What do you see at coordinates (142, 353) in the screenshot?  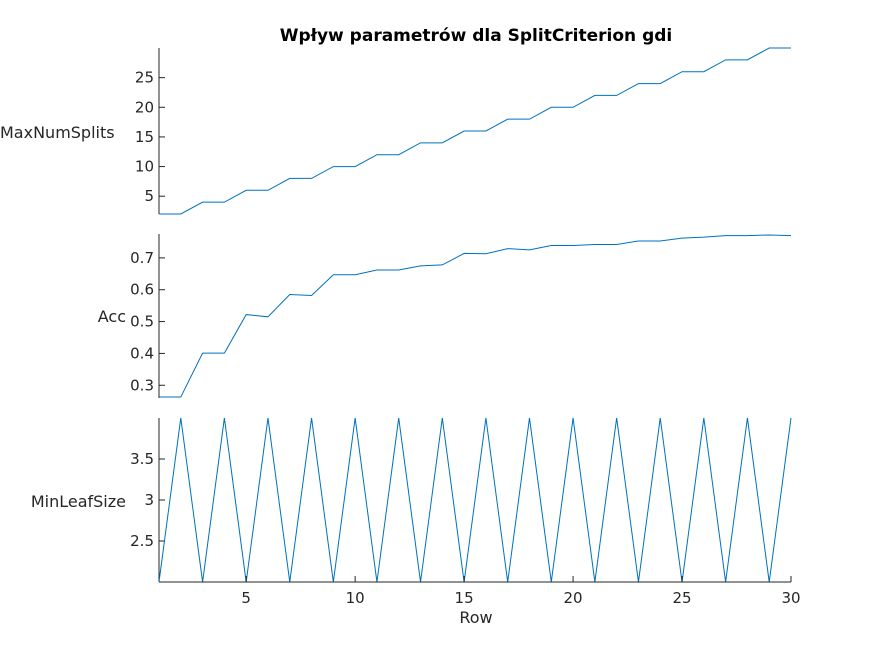 I see `y-tick-label: 0.4` at bounding box center [142, 353].